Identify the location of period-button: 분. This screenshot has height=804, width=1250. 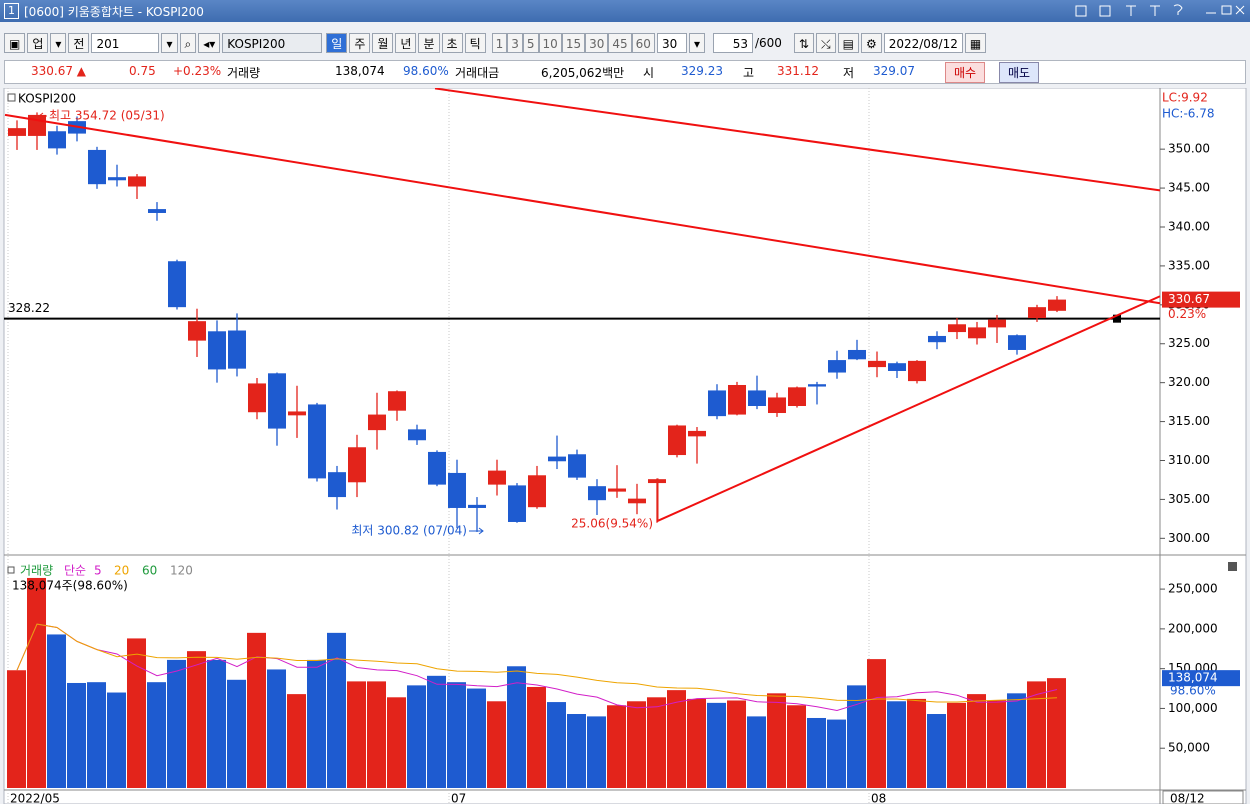
(429, 43).